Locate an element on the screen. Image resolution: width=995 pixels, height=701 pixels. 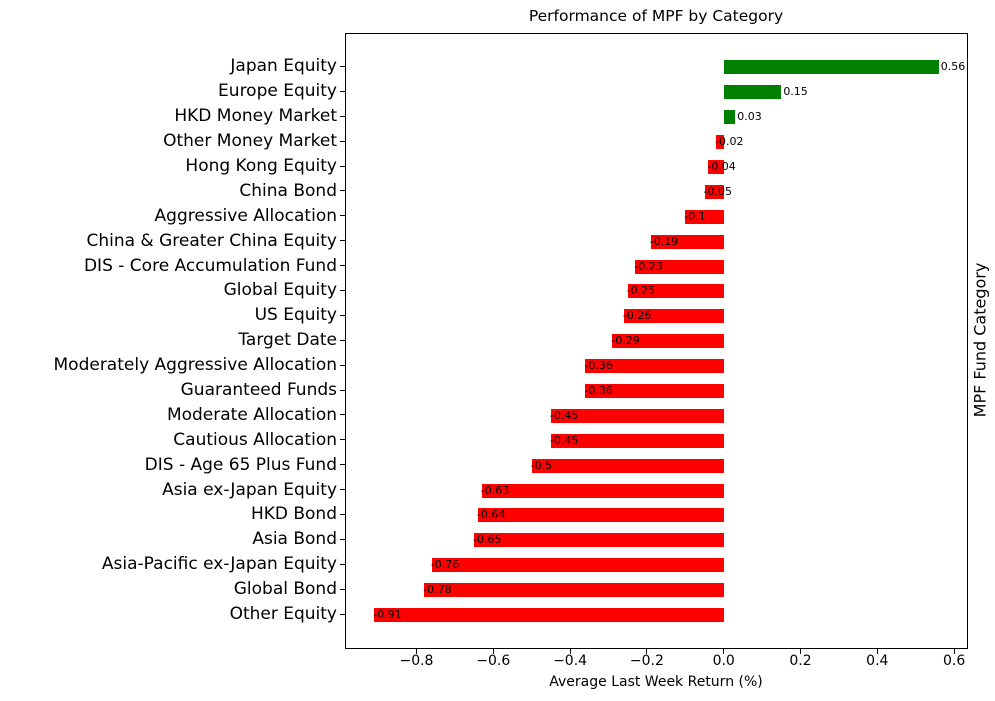
category-label: US Equity is located at coordinates (295, 315).